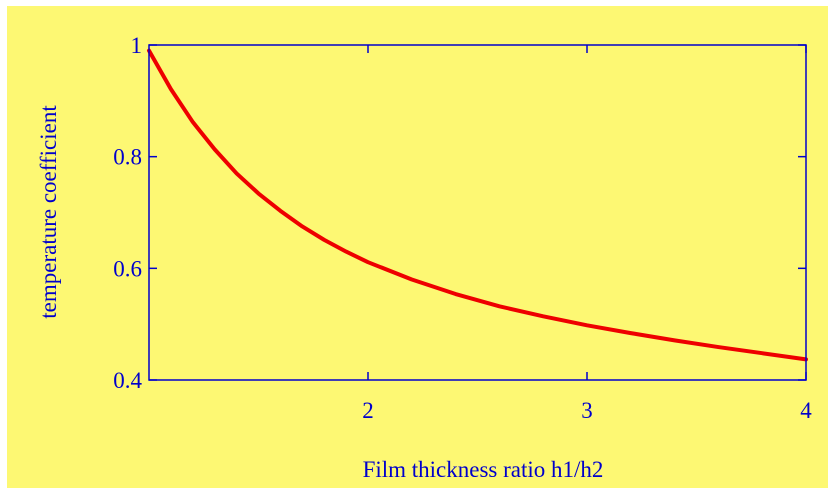 This screenshot has width=835, height=494. What do you see at coordinates (127, 268) in the screenshot?
I see `y-tick-label: 0.6` at bounding box center [127, 268].